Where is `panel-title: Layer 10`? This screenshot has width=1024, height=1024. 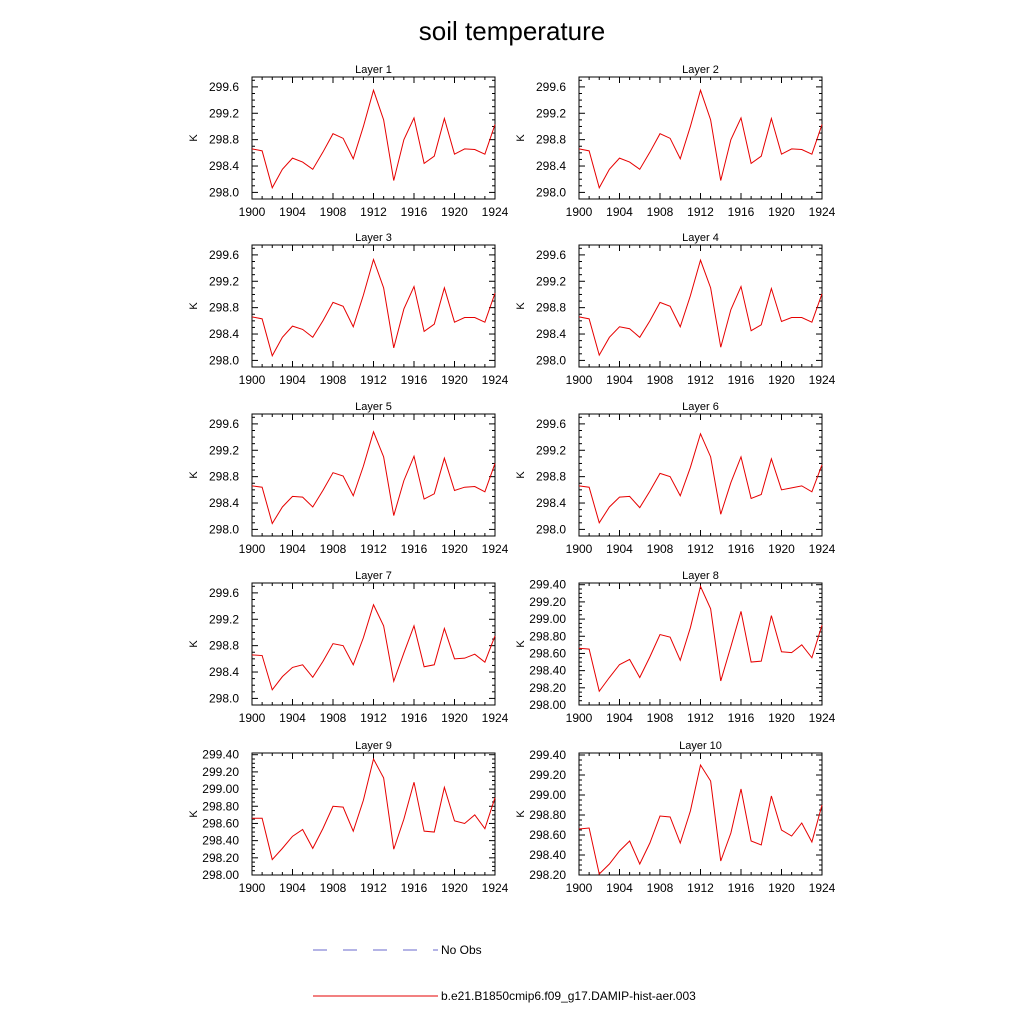
panel-title: Layer 10 is located at coordinates (700, 746).